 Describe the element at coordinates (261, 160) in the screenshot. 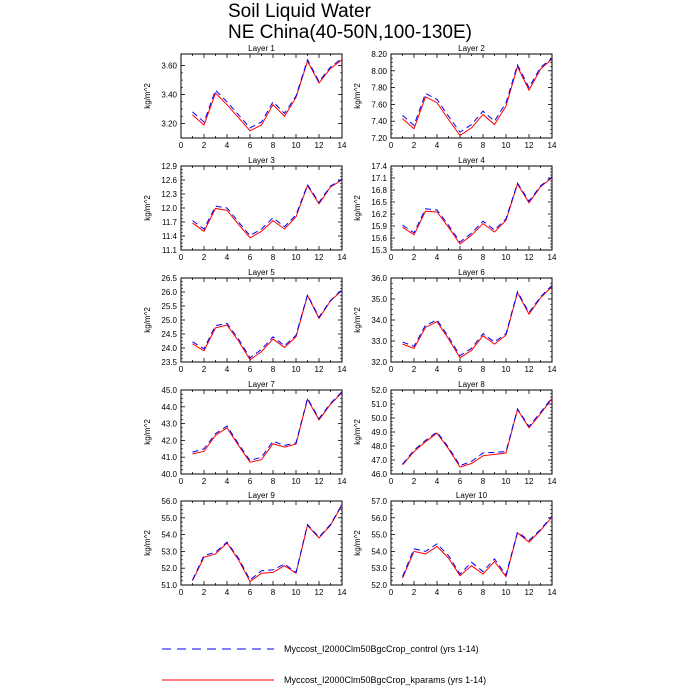

I see `panel-title: Layer 3` at that location.